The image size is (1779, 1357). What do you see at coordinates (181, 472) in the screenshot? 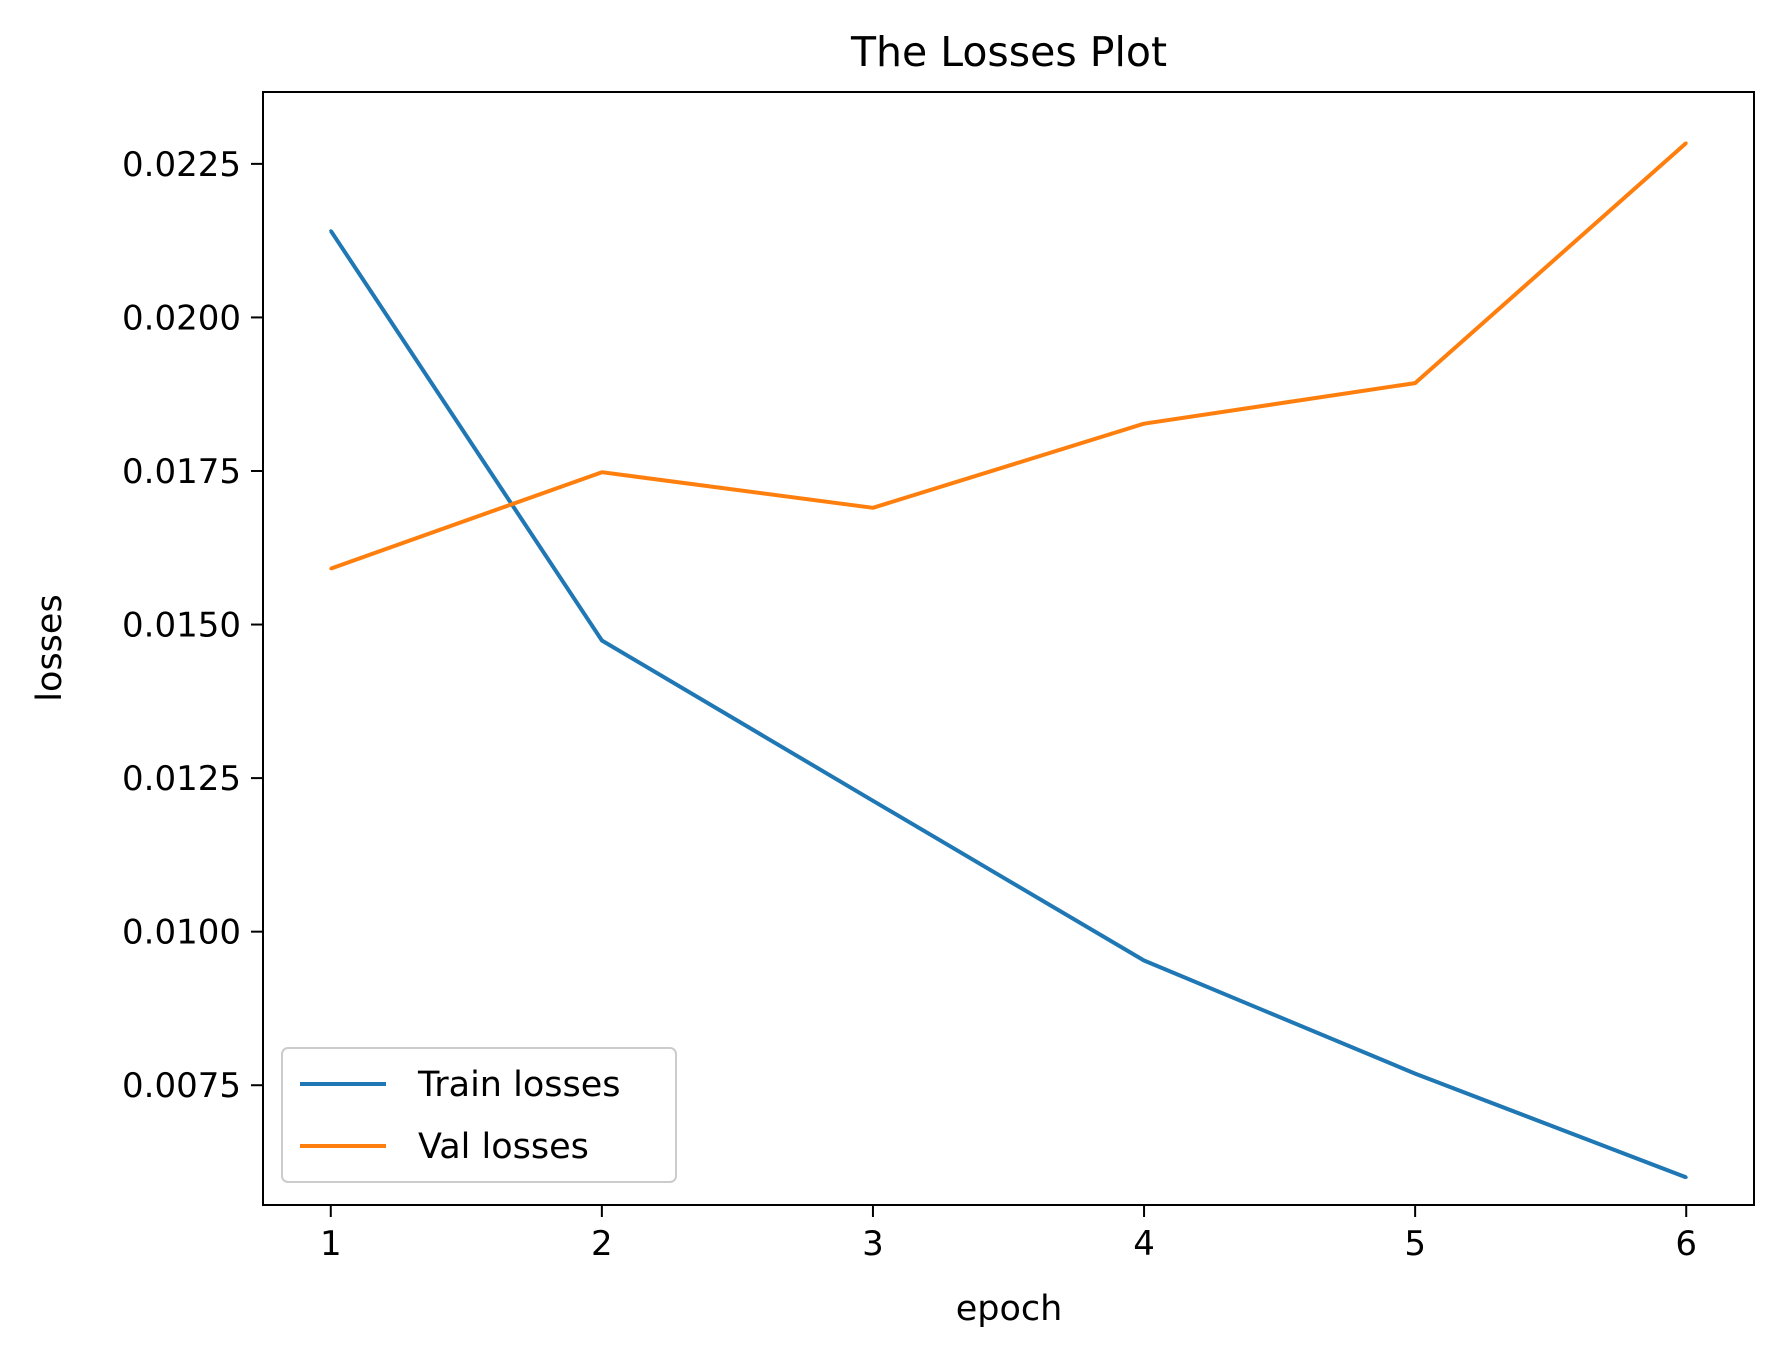
I see `y-tick-label: 0.0175` at bounding box center [181, 472].